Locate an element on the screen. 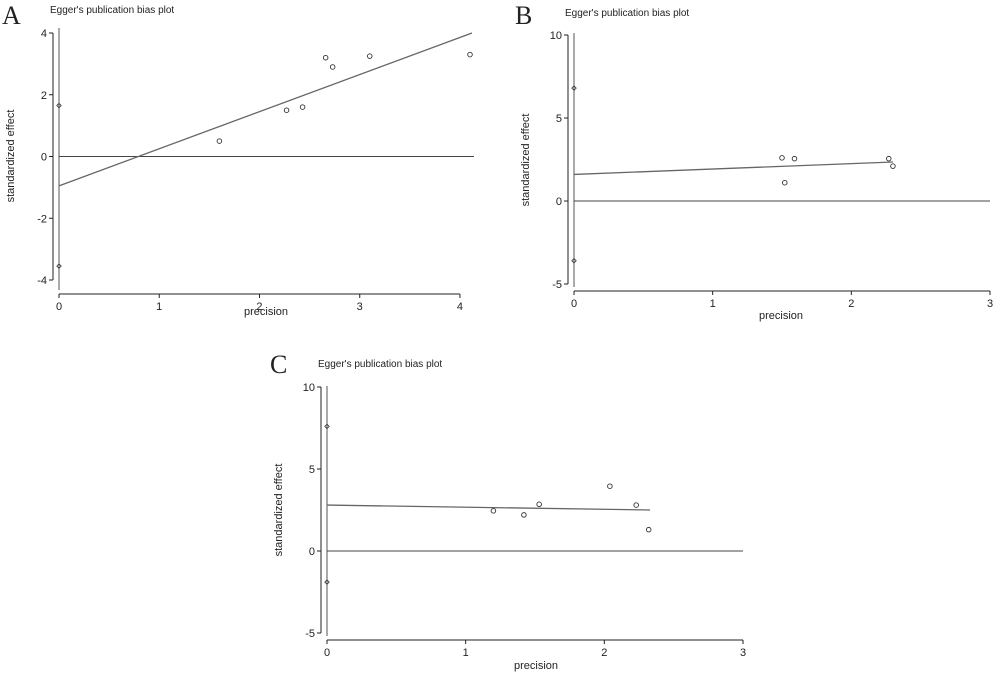 The width and height of the screenshot is (1000, 673). y-tick-label-c: 10 is located at coordinates (309, 388).